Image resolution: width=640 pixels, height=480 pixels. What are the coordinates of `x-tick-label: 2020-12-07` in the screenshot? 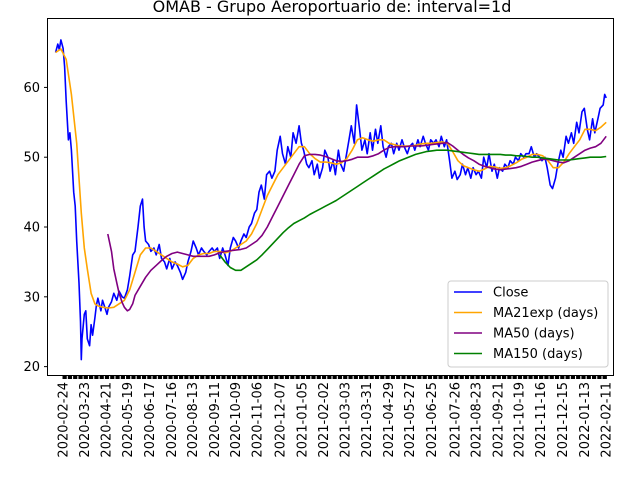 It's located at (281, 420).